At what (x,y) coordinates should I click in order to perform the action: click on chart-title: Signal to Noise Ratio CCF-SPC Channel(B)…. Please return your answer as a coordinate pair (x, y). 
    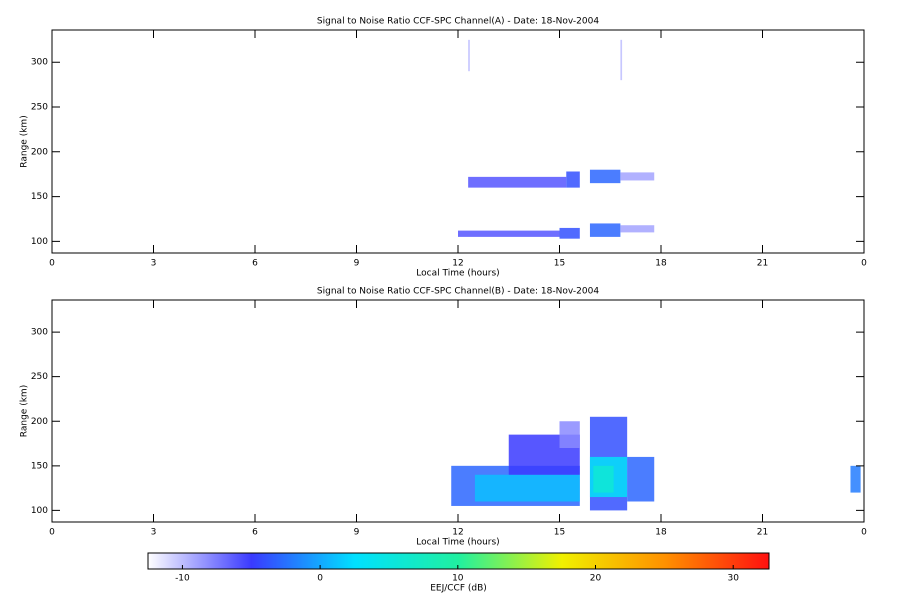
    Looking at the image, I should click on (458, 292).